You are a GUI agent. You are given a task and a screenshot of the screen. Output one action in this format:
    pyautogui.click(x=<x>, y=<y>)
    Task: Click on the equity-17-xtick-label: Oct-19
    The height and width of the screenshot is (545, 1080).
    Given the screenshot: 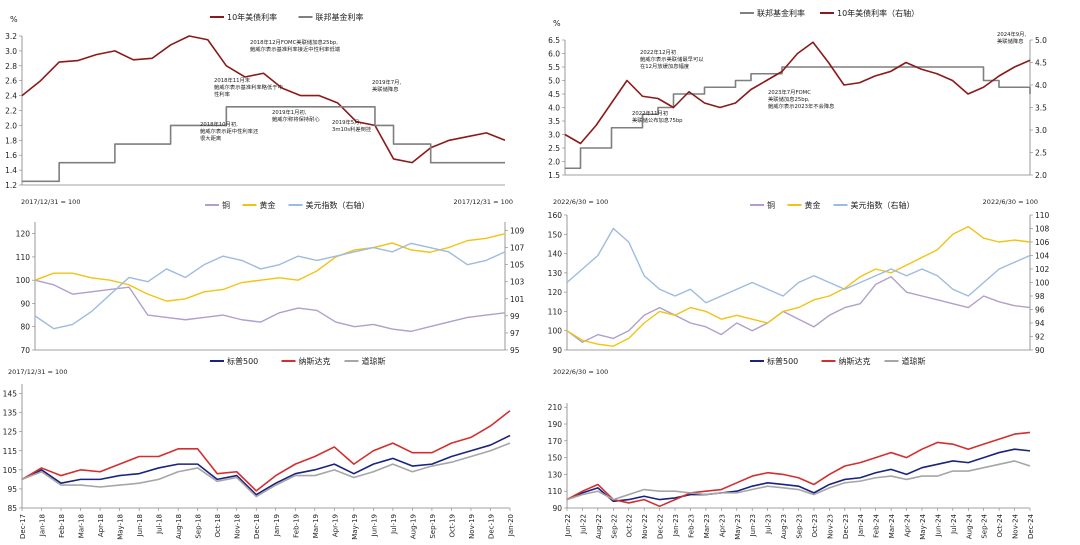 What is the action you would take?
    pyautogui.click(x=452, y=526)
    